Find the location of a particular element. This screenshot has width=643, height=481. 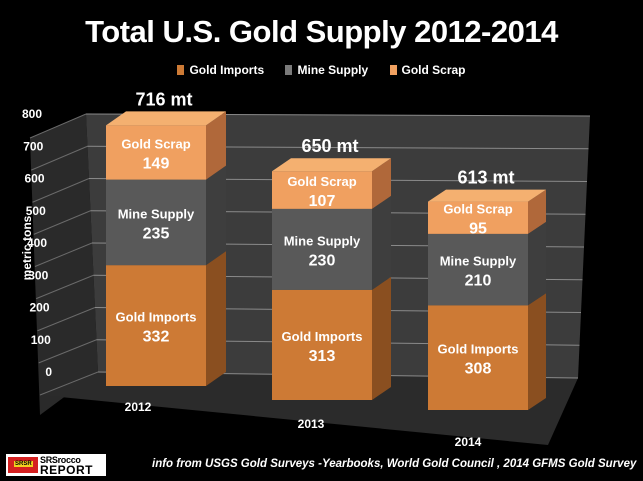

bar-value-label: 210 is located at coordinates (478, 281).